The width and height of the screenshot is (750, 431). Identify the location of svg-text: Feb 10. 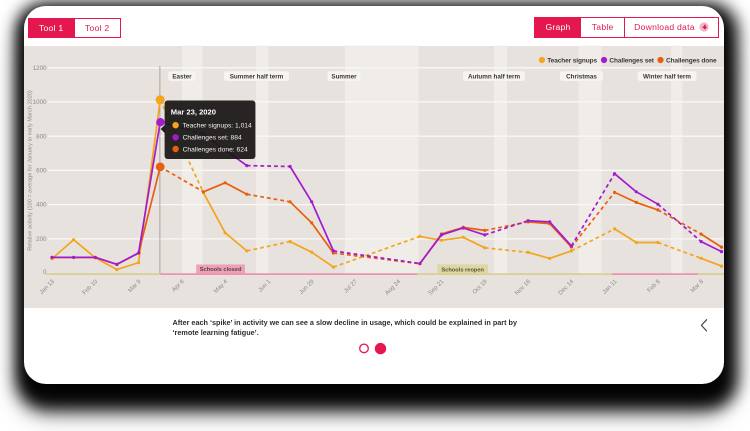
(91, 288).